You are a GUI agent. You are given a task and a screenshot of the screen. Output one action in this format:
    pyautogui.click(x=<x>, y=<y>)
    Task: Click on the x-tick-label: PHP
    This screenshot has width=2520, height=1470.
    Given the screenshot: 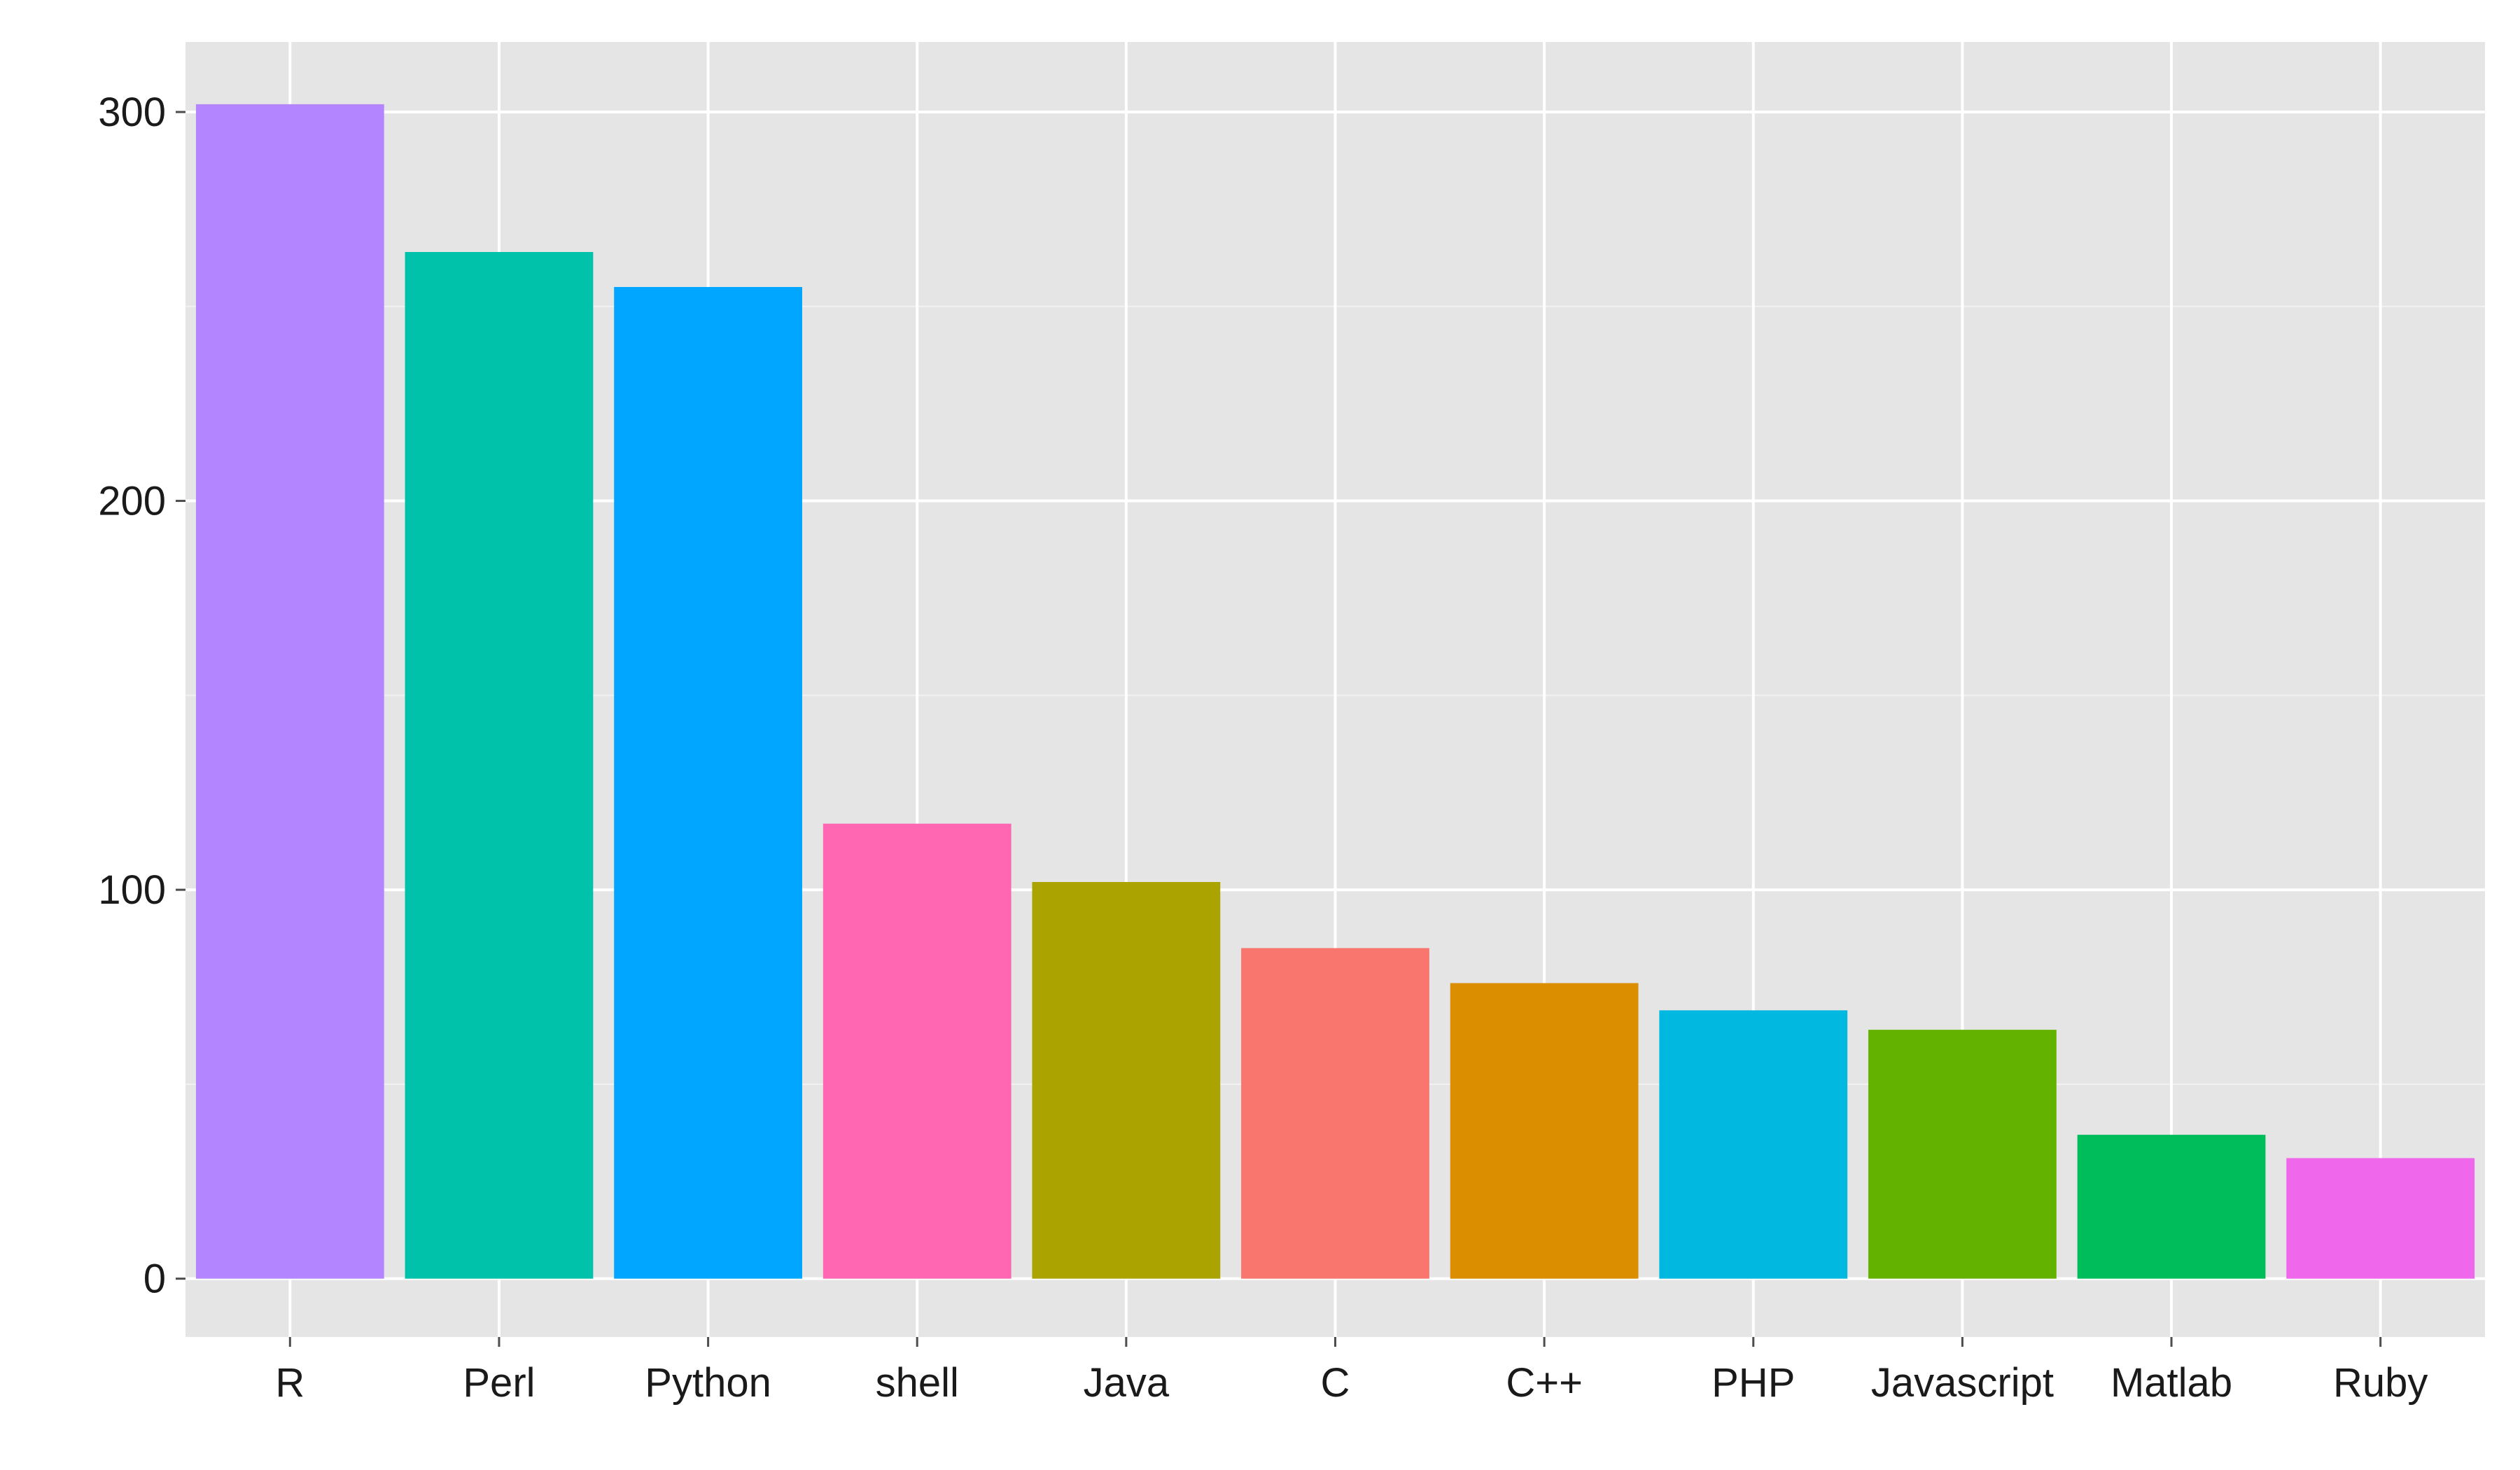 What is the action you would take?
    pyautogui.click(x=1753, y=1383)
    